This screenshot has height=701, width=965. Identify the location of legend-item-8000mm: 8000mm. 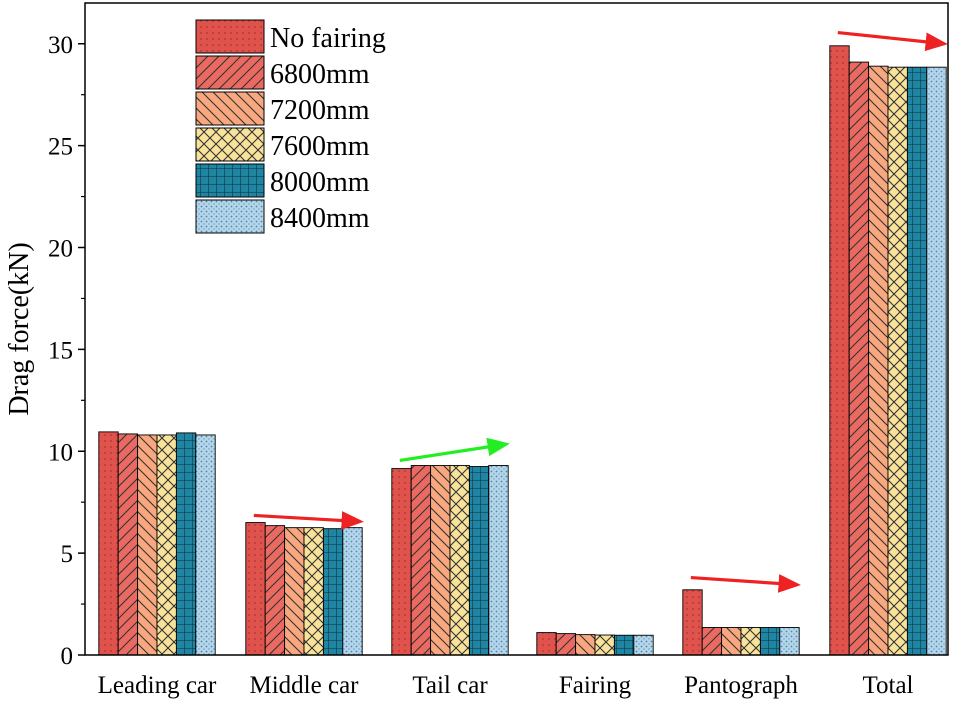
(282, 180).